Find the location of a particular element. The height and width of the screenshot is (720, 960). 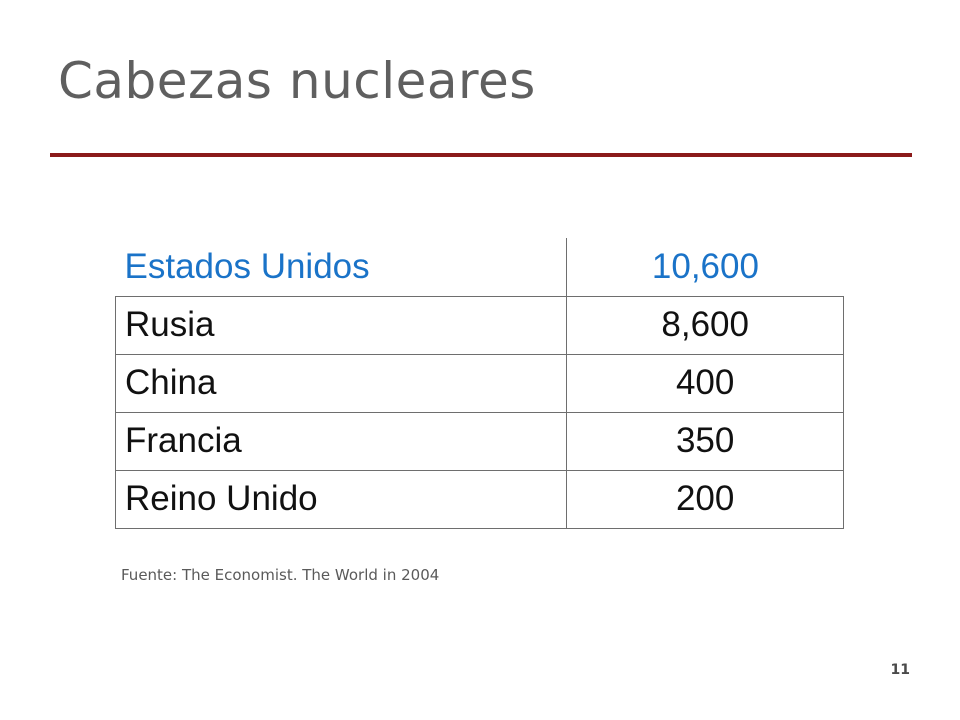

slide-title: Cabezas nucleares is located at coordinates (297, 81).